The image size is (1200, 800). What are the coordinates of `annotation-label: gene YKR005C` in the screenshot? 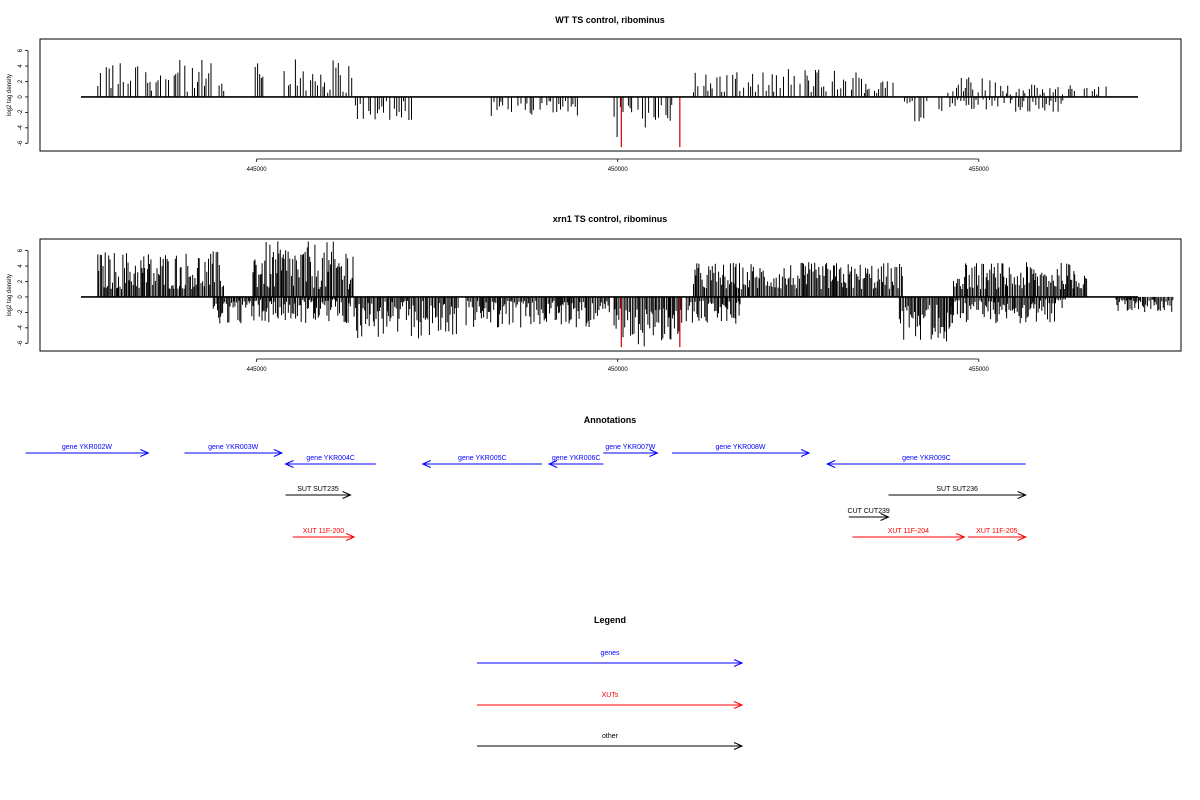 It's located at (482, 458).